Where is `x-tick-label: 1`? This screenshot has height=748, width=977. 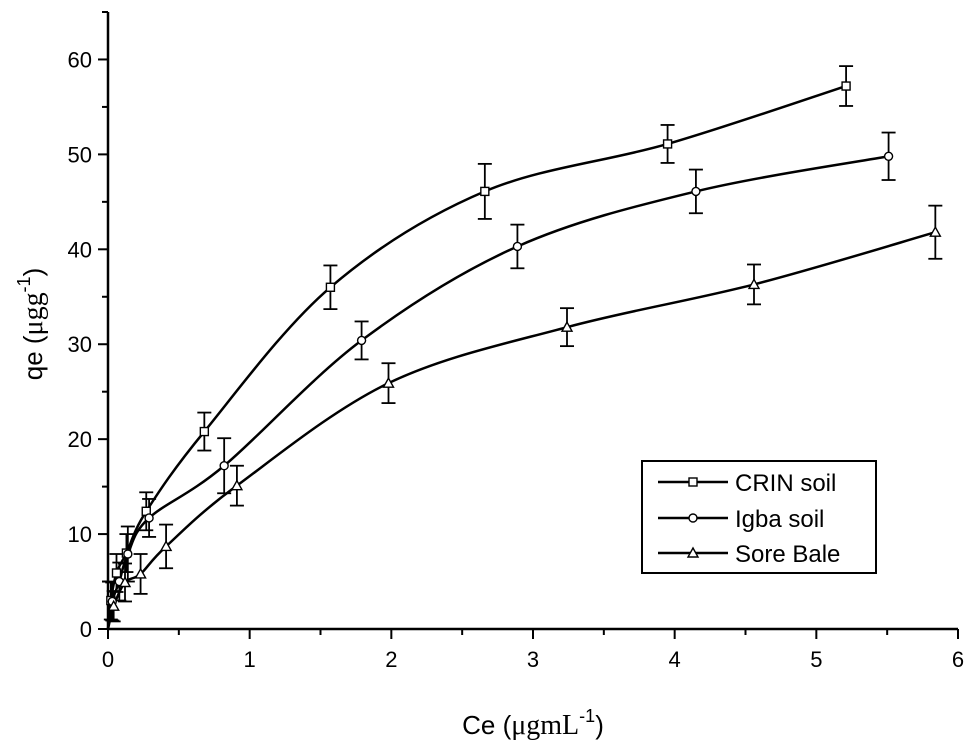
x-tick-label: 1 is located at coordinates (250, 659).